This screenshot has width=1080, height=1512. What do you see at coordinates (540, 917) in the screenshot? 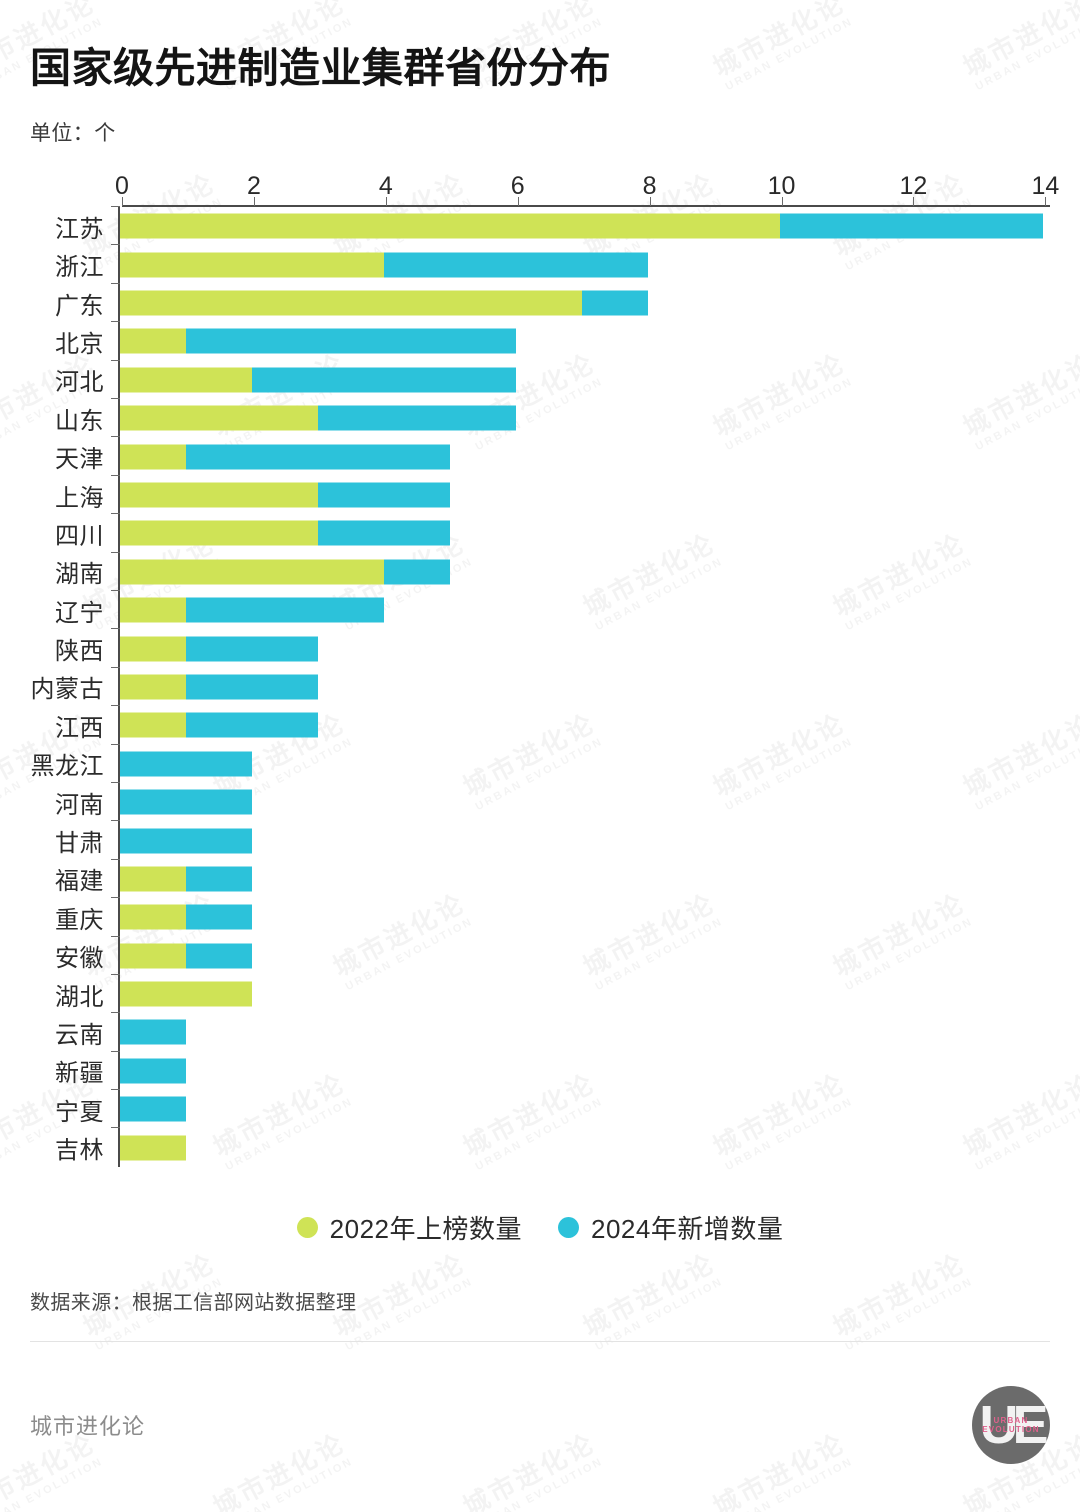
I see `bar-row: 重庆` at bounding box center [540, 917].